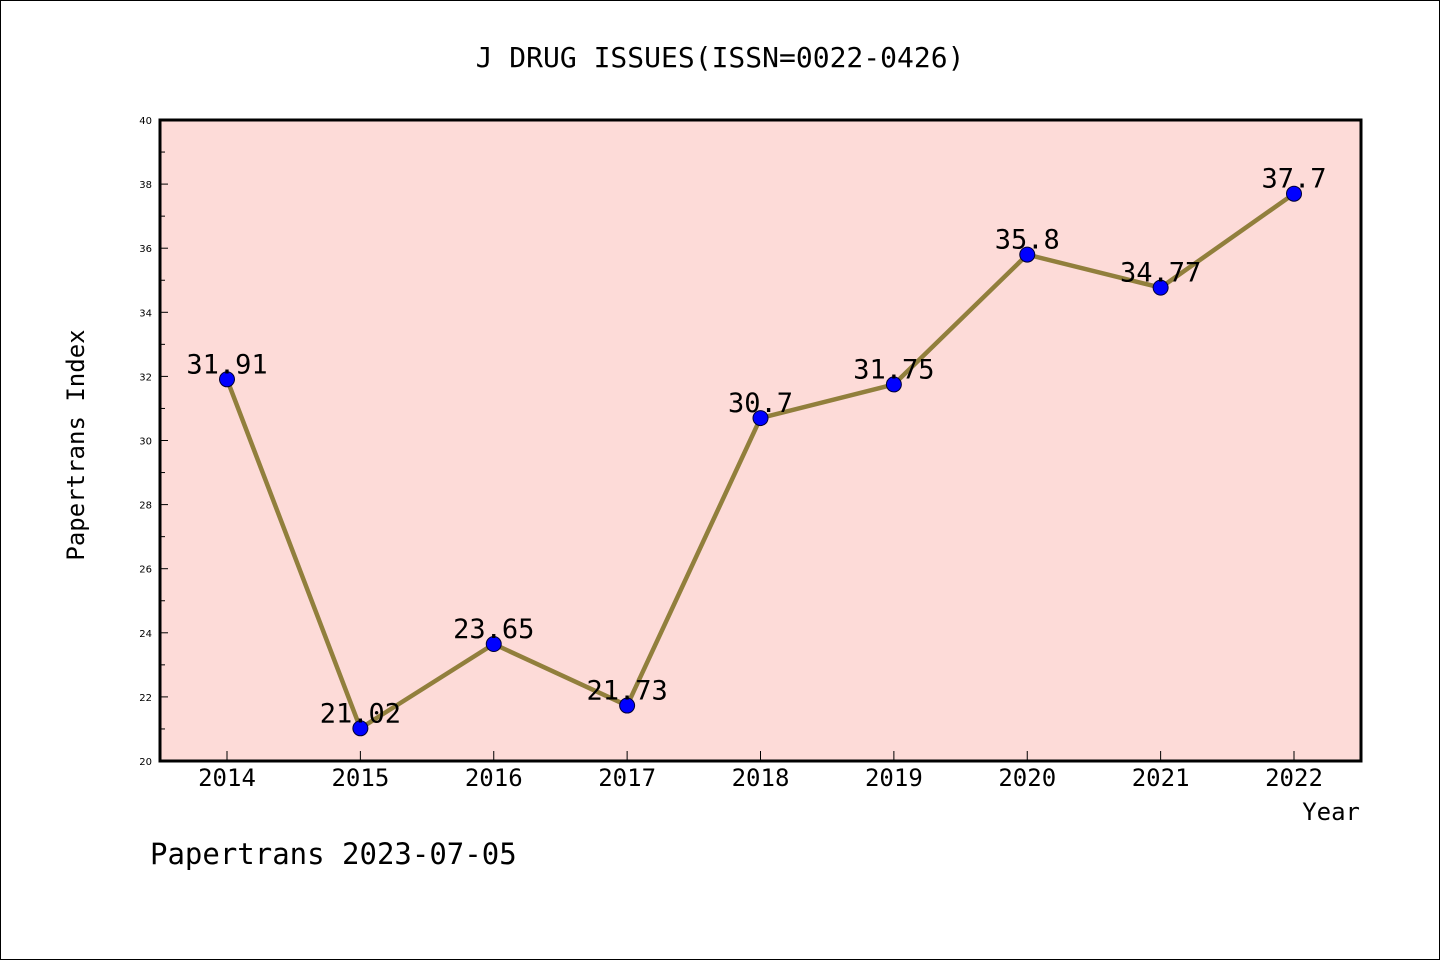 The image size is (1440, 960). Describe the element at coordinates (145, 442) in the screenshot. I see `y-tick-label: 30` at that location.